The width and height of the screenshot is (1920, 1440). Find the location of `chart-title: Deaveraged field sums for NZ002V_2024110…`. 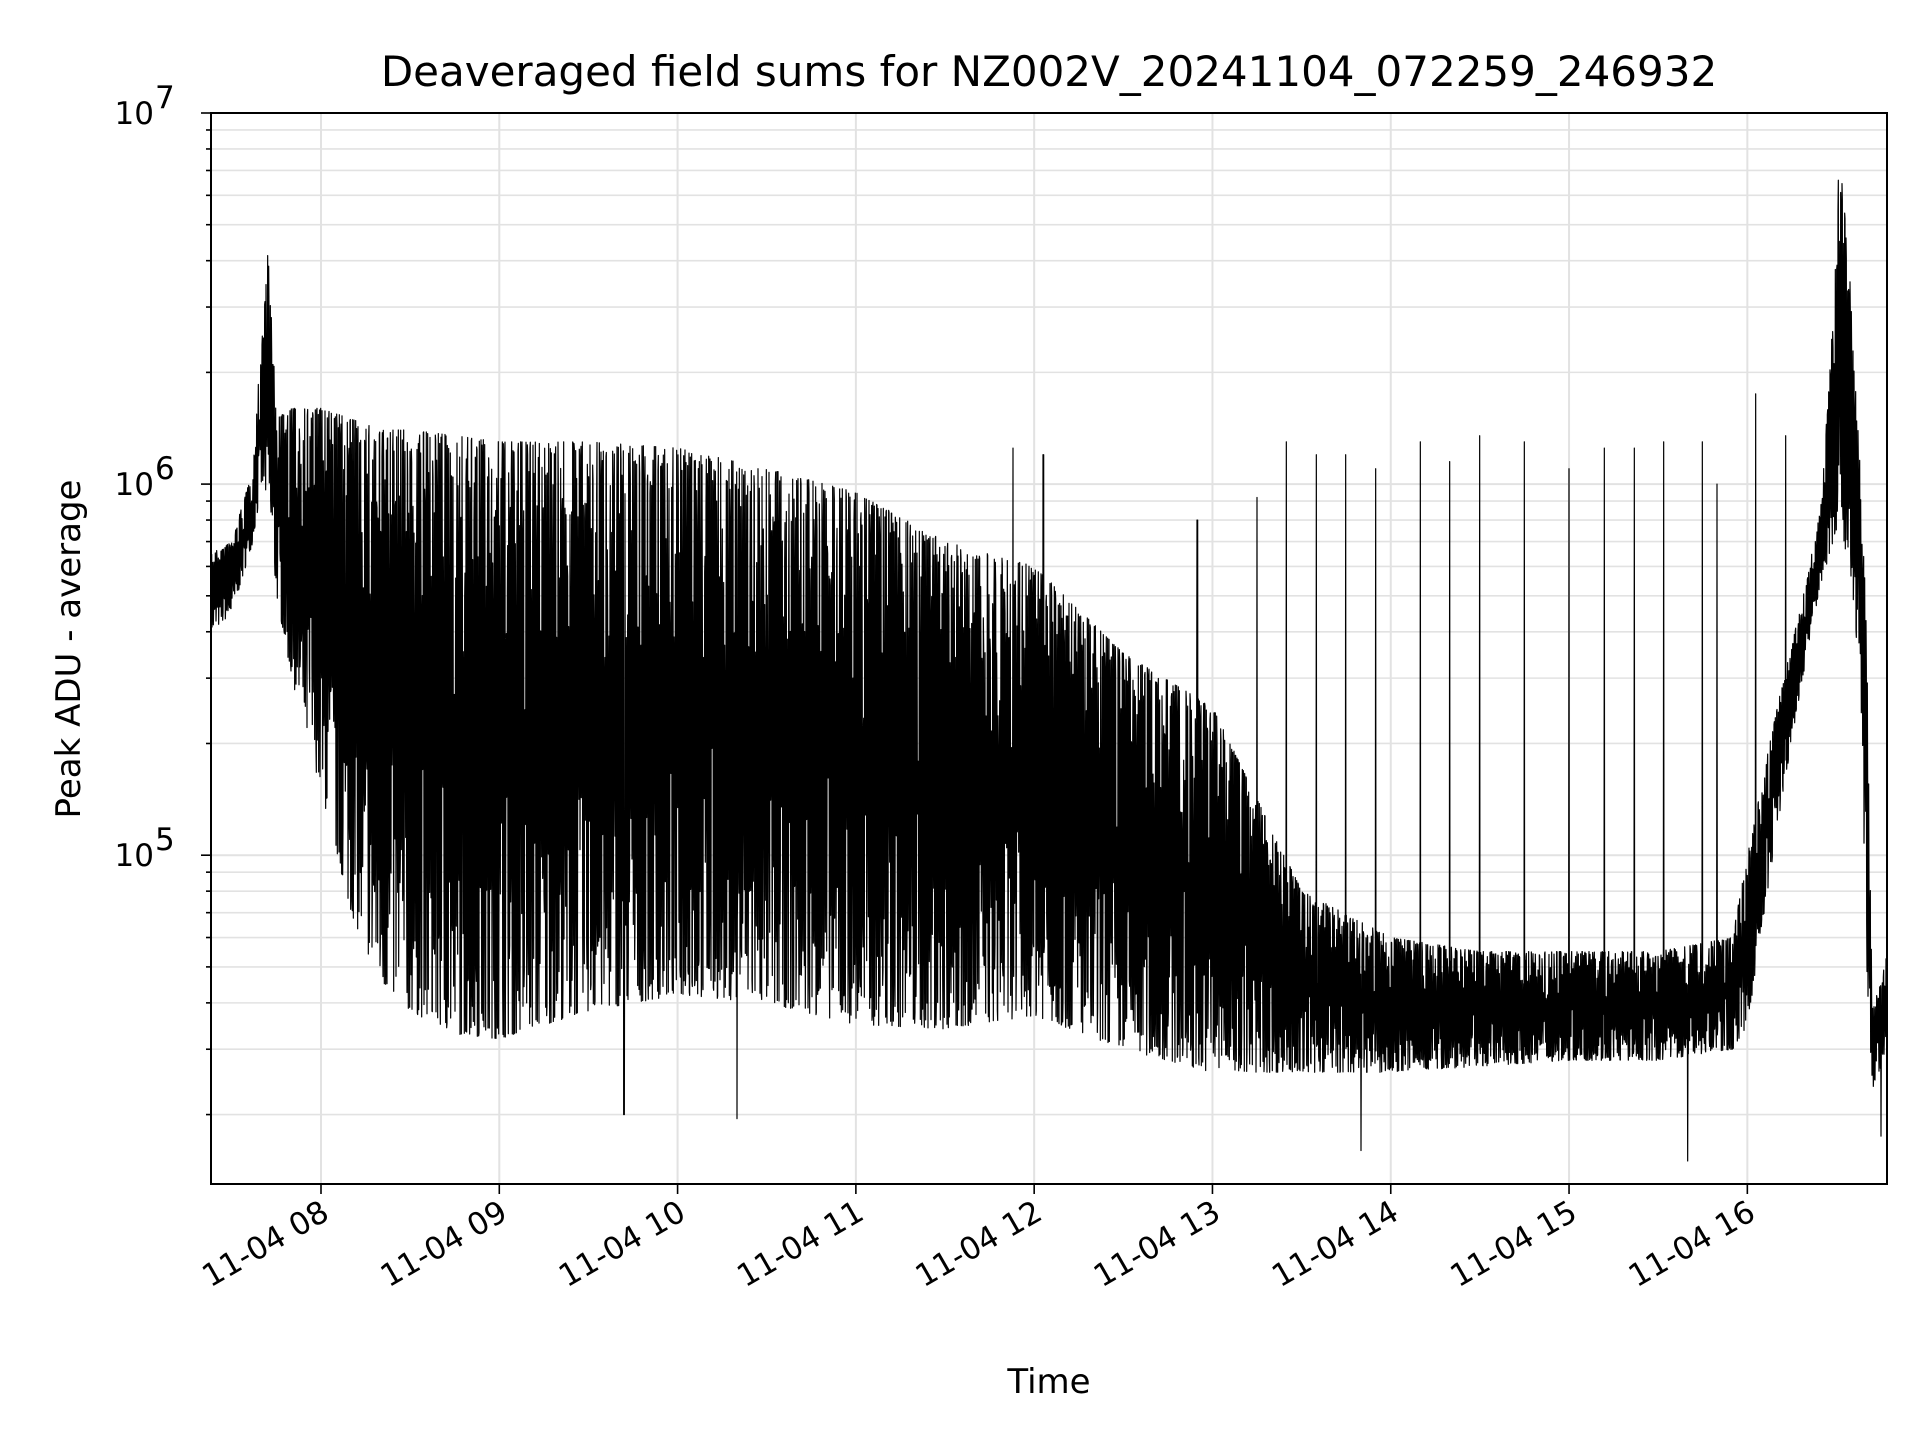

chart-title: Deaveraged field sums for NZ002V_2024110… is located at coordinates (1049, 71).